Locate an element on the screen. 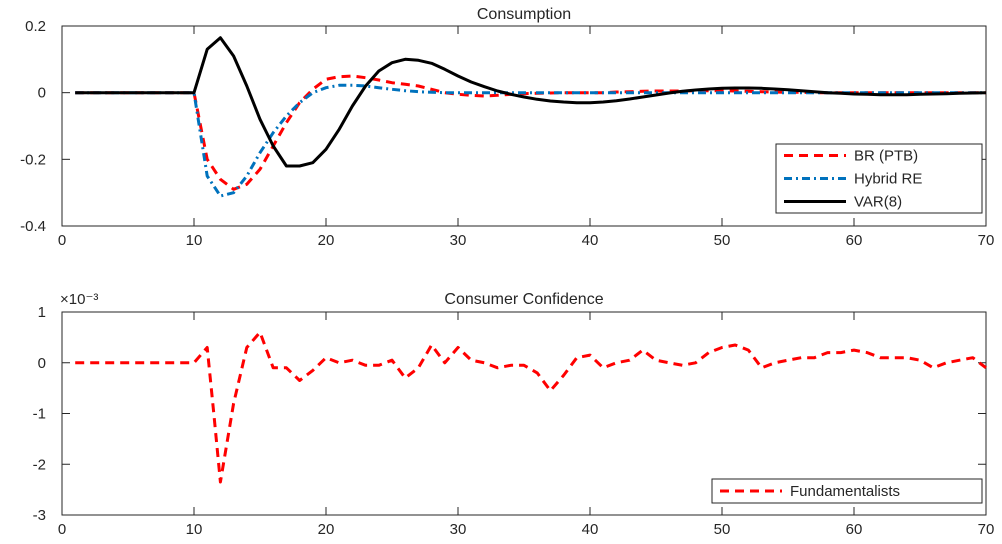 Image resolution: width=1002 pixels, height=544 pixels. y-tick-label: 1 is located at coordinates (42, 312).